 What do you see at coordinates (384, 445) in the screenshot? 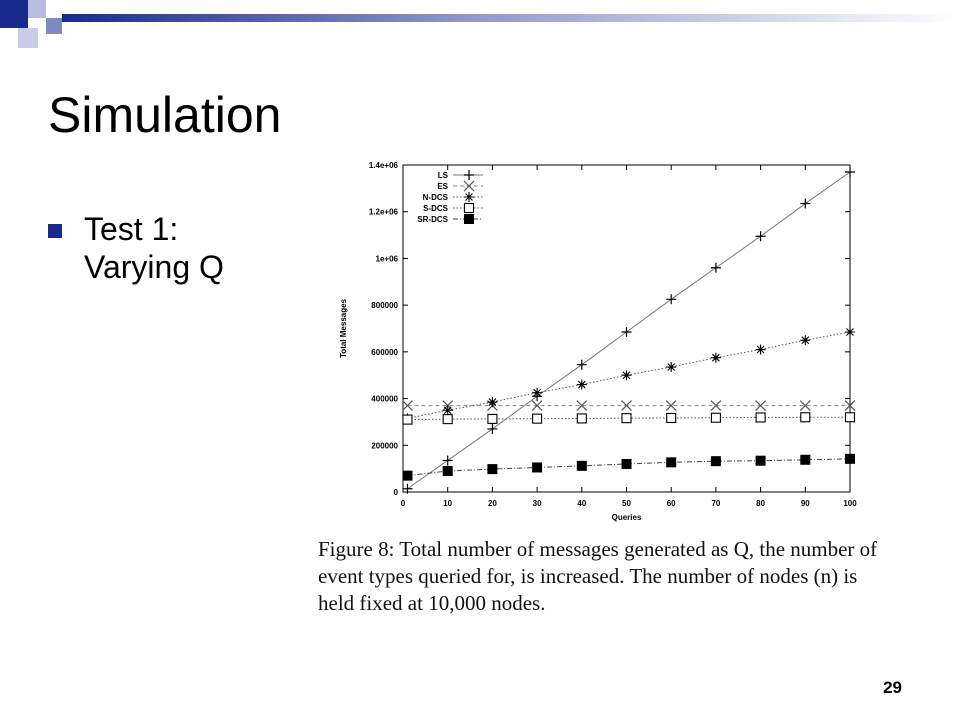
I see `y-tick-label: 200000` at bounding box center [384, 445].